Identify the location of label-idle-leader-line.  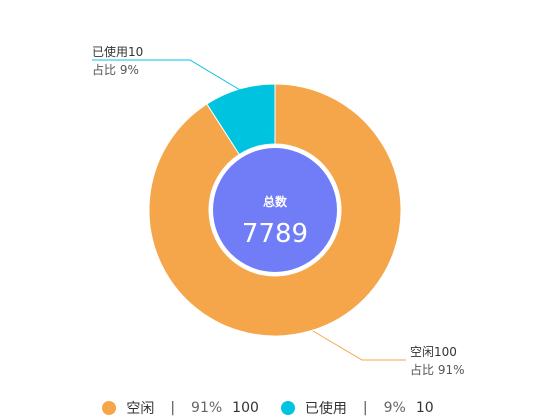
(359, 345).